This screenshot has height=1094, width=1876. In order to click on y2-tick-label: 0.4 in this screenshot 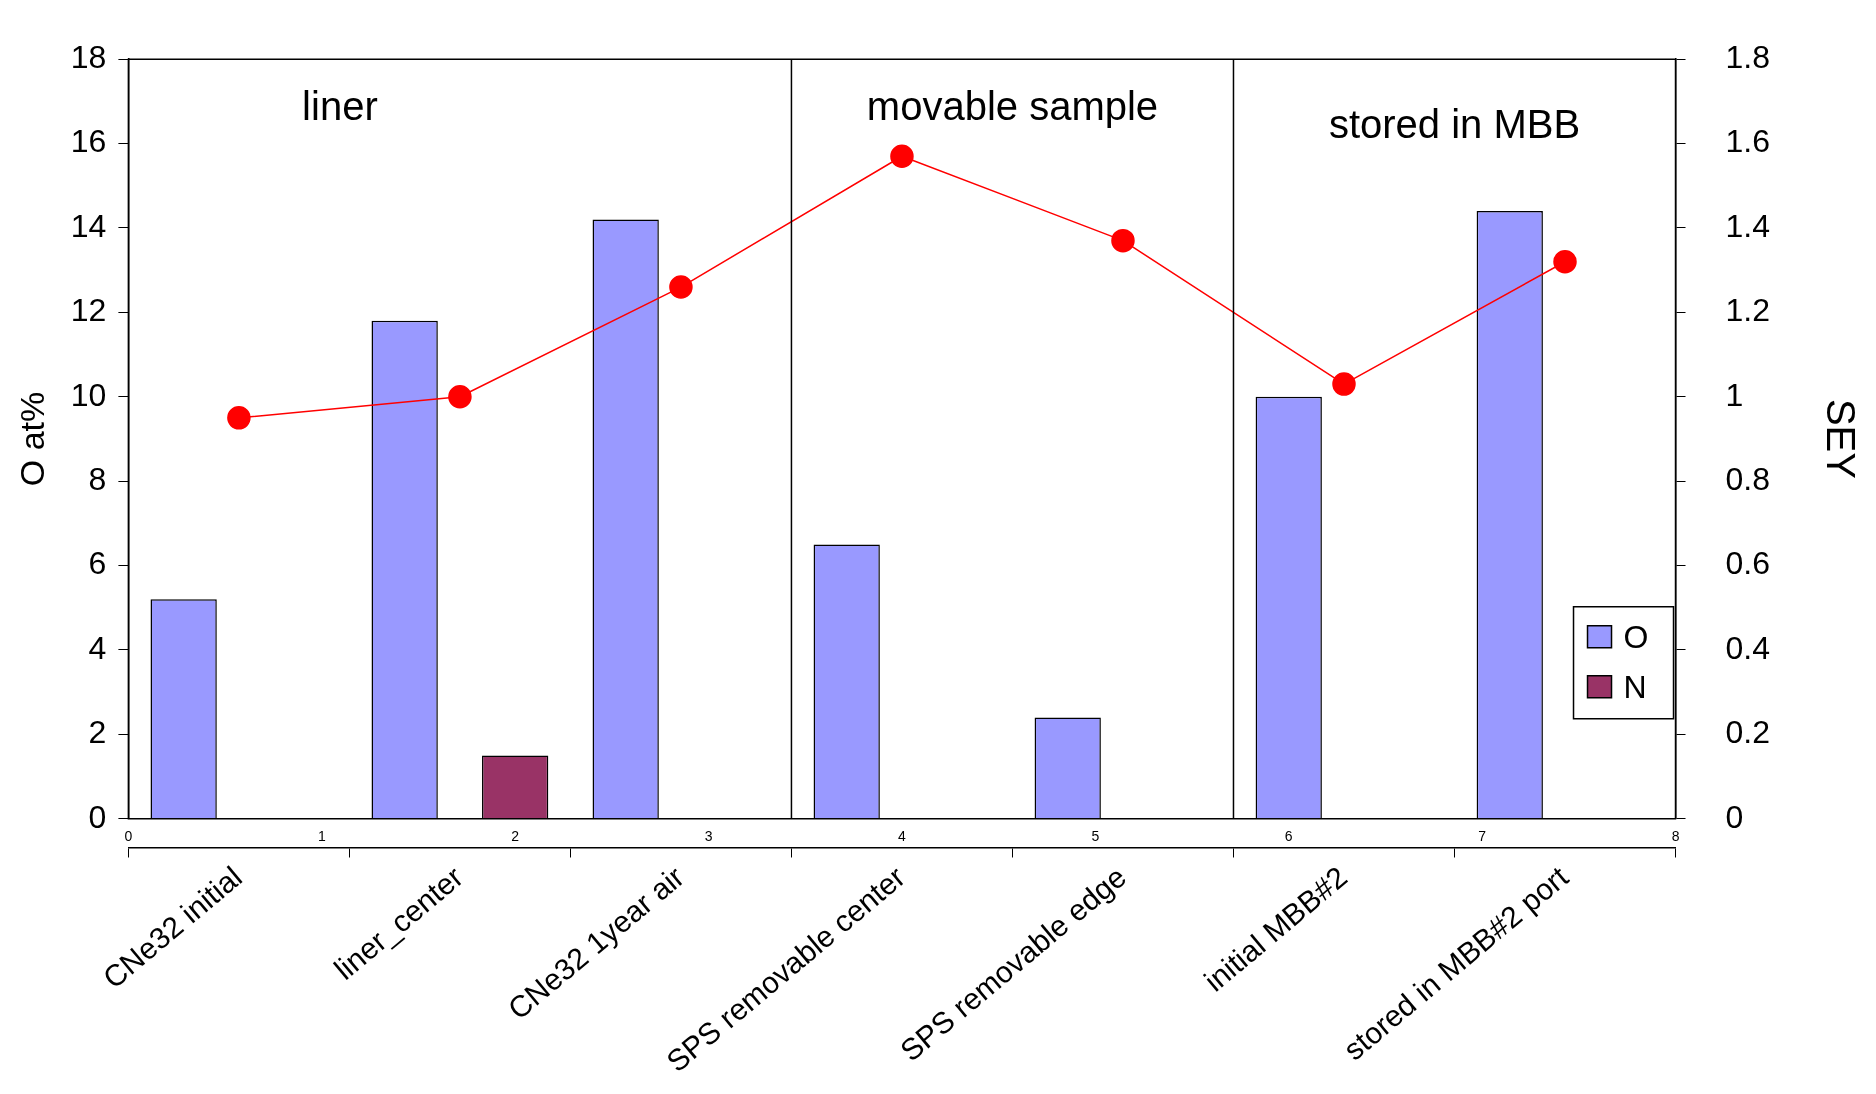, I will do `click(1747, 647)`.